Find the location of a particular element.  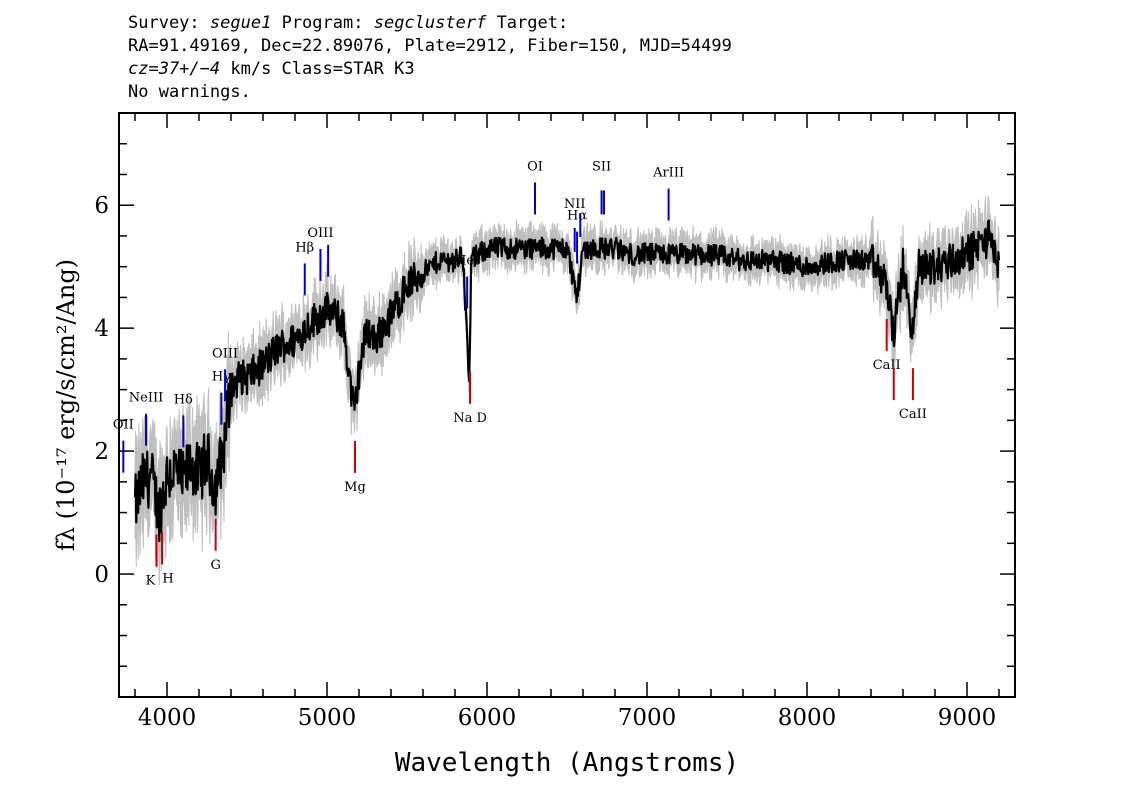

line-label-4: OIII is located at coordinates (225, 353).